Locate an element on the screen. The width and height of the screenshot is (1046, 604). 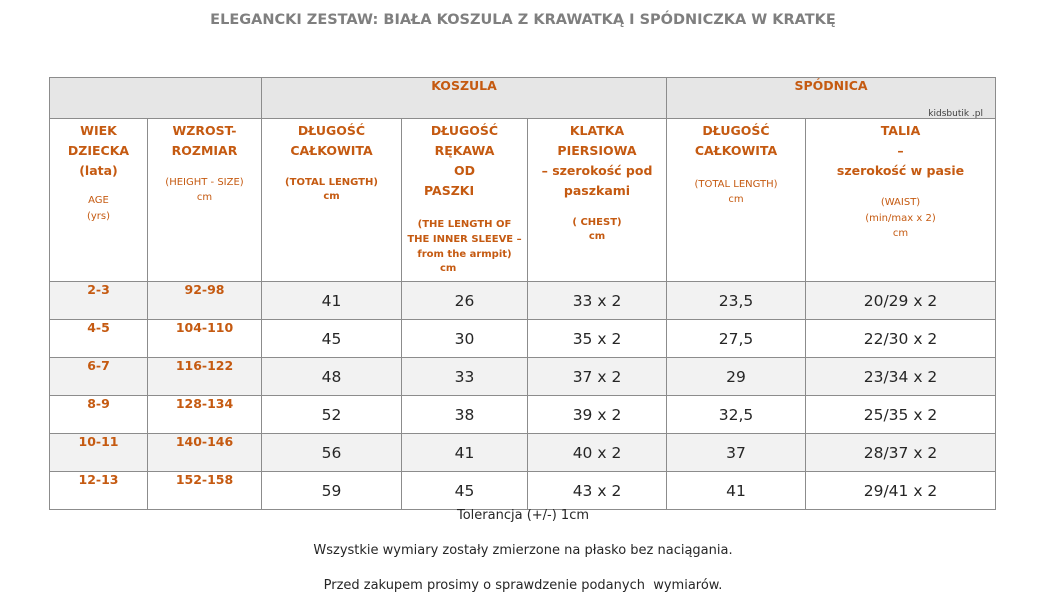
cell-waist: 23/34 x 2 is located at coordinates (900, 376).